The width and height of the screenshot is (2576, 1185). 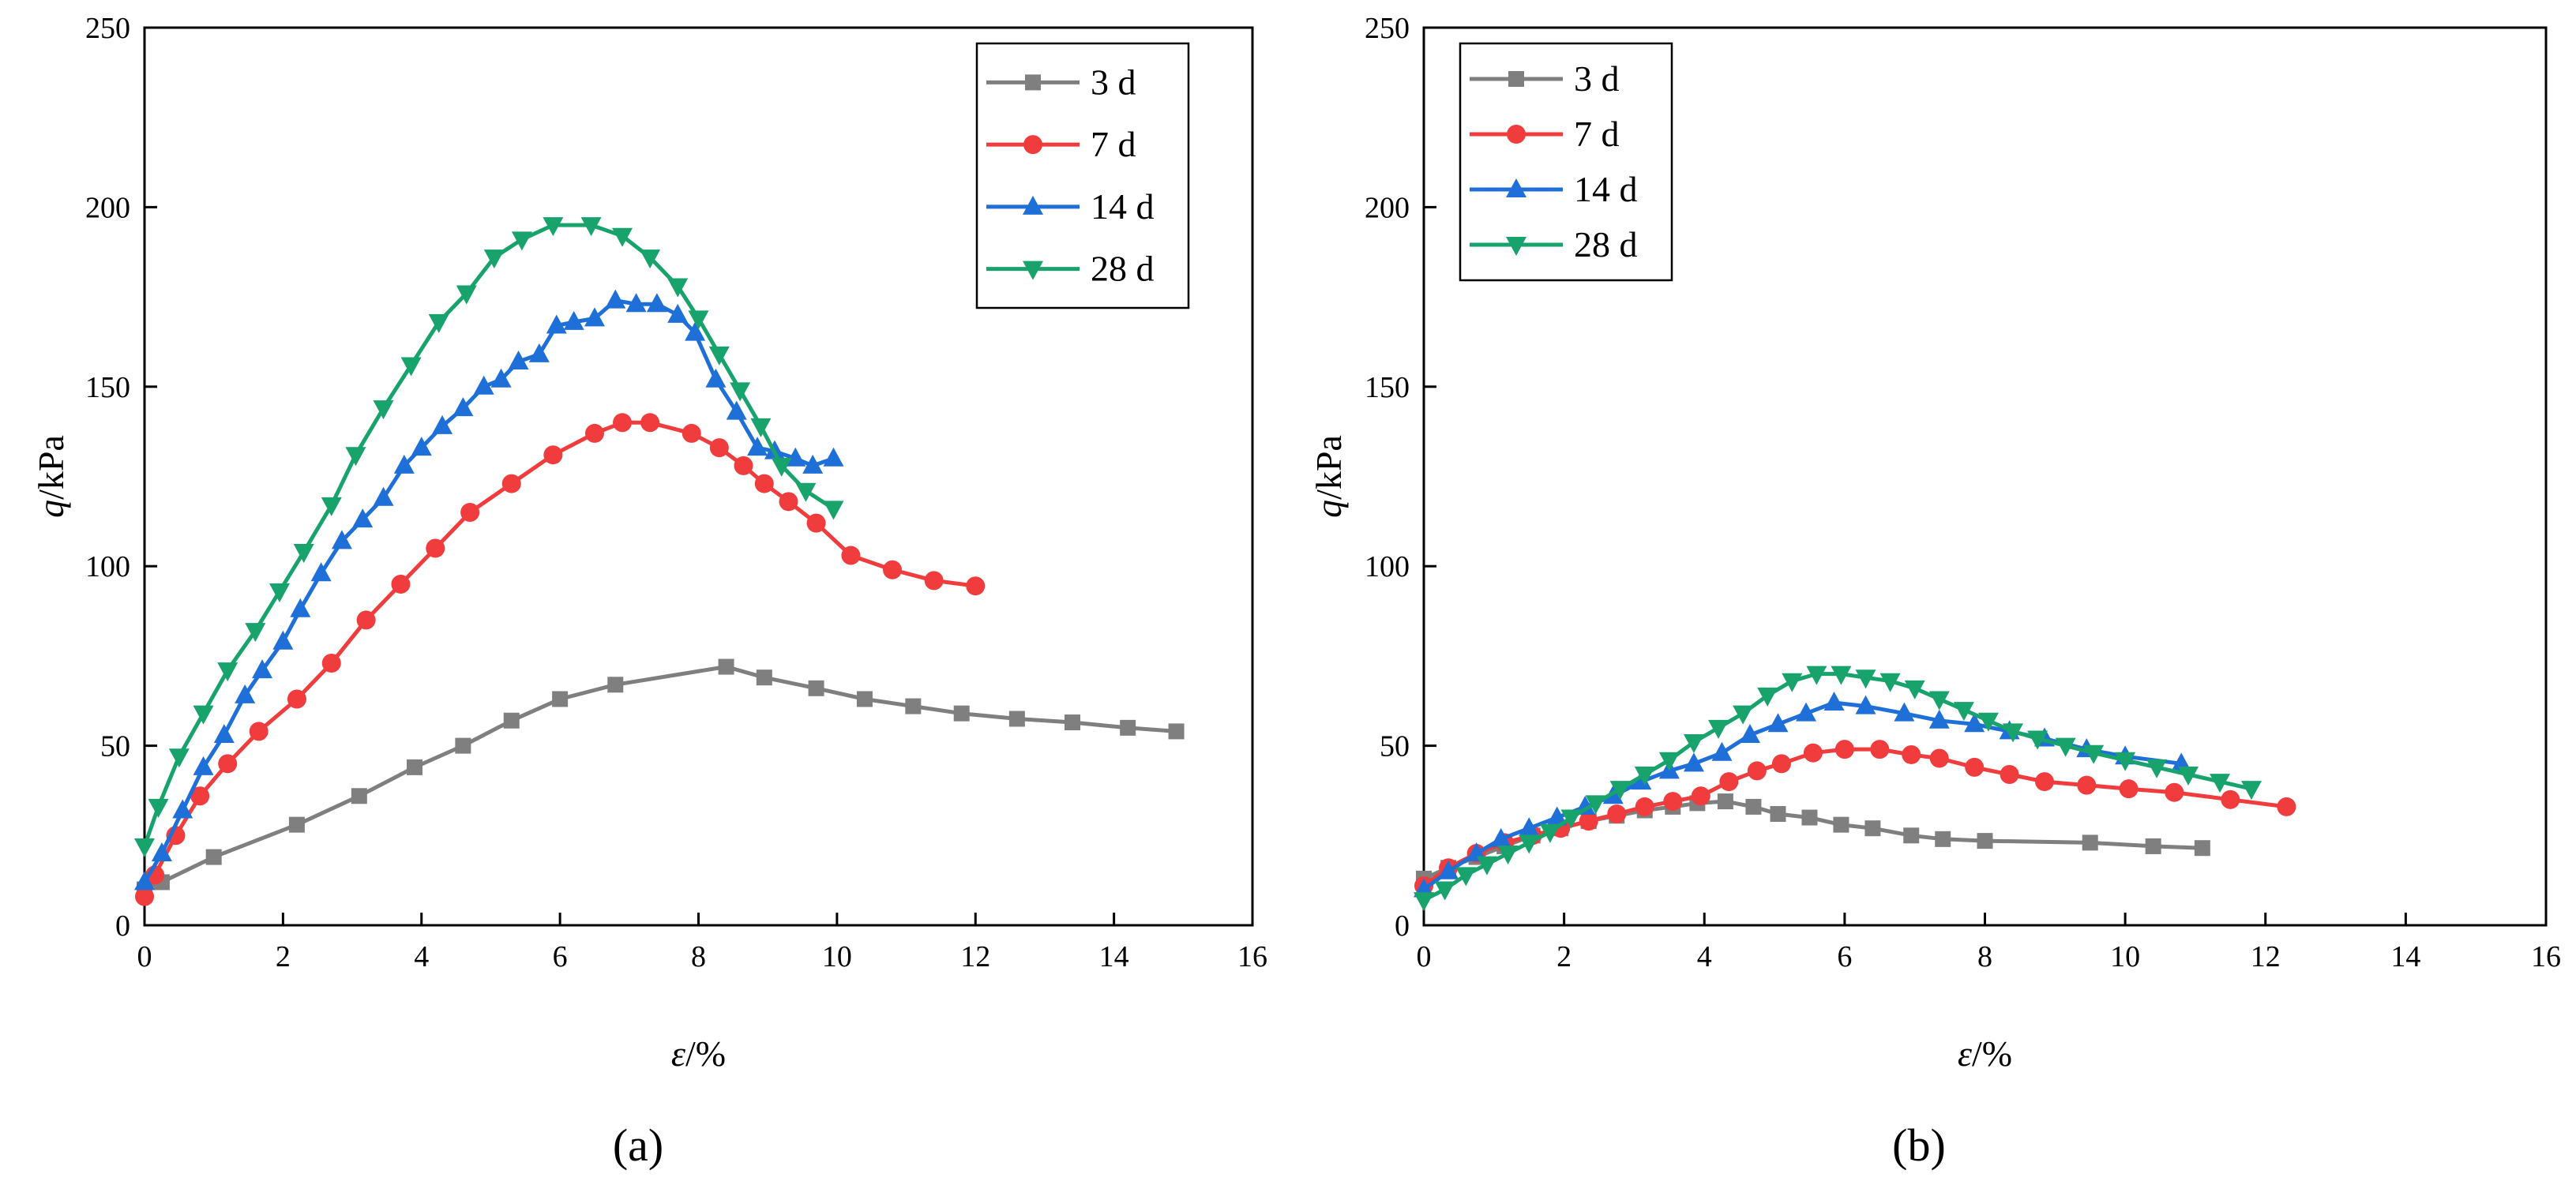 I want to click on legend-box, so click(x=1566, y=162).